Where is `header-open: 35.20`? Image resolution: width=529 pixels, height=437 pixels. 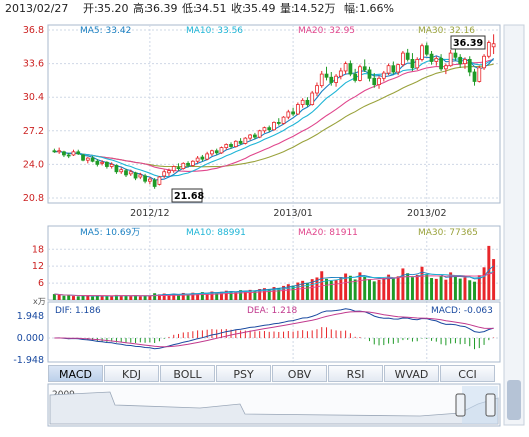 header-open: 35.20 is located at coordinates (113, 8).